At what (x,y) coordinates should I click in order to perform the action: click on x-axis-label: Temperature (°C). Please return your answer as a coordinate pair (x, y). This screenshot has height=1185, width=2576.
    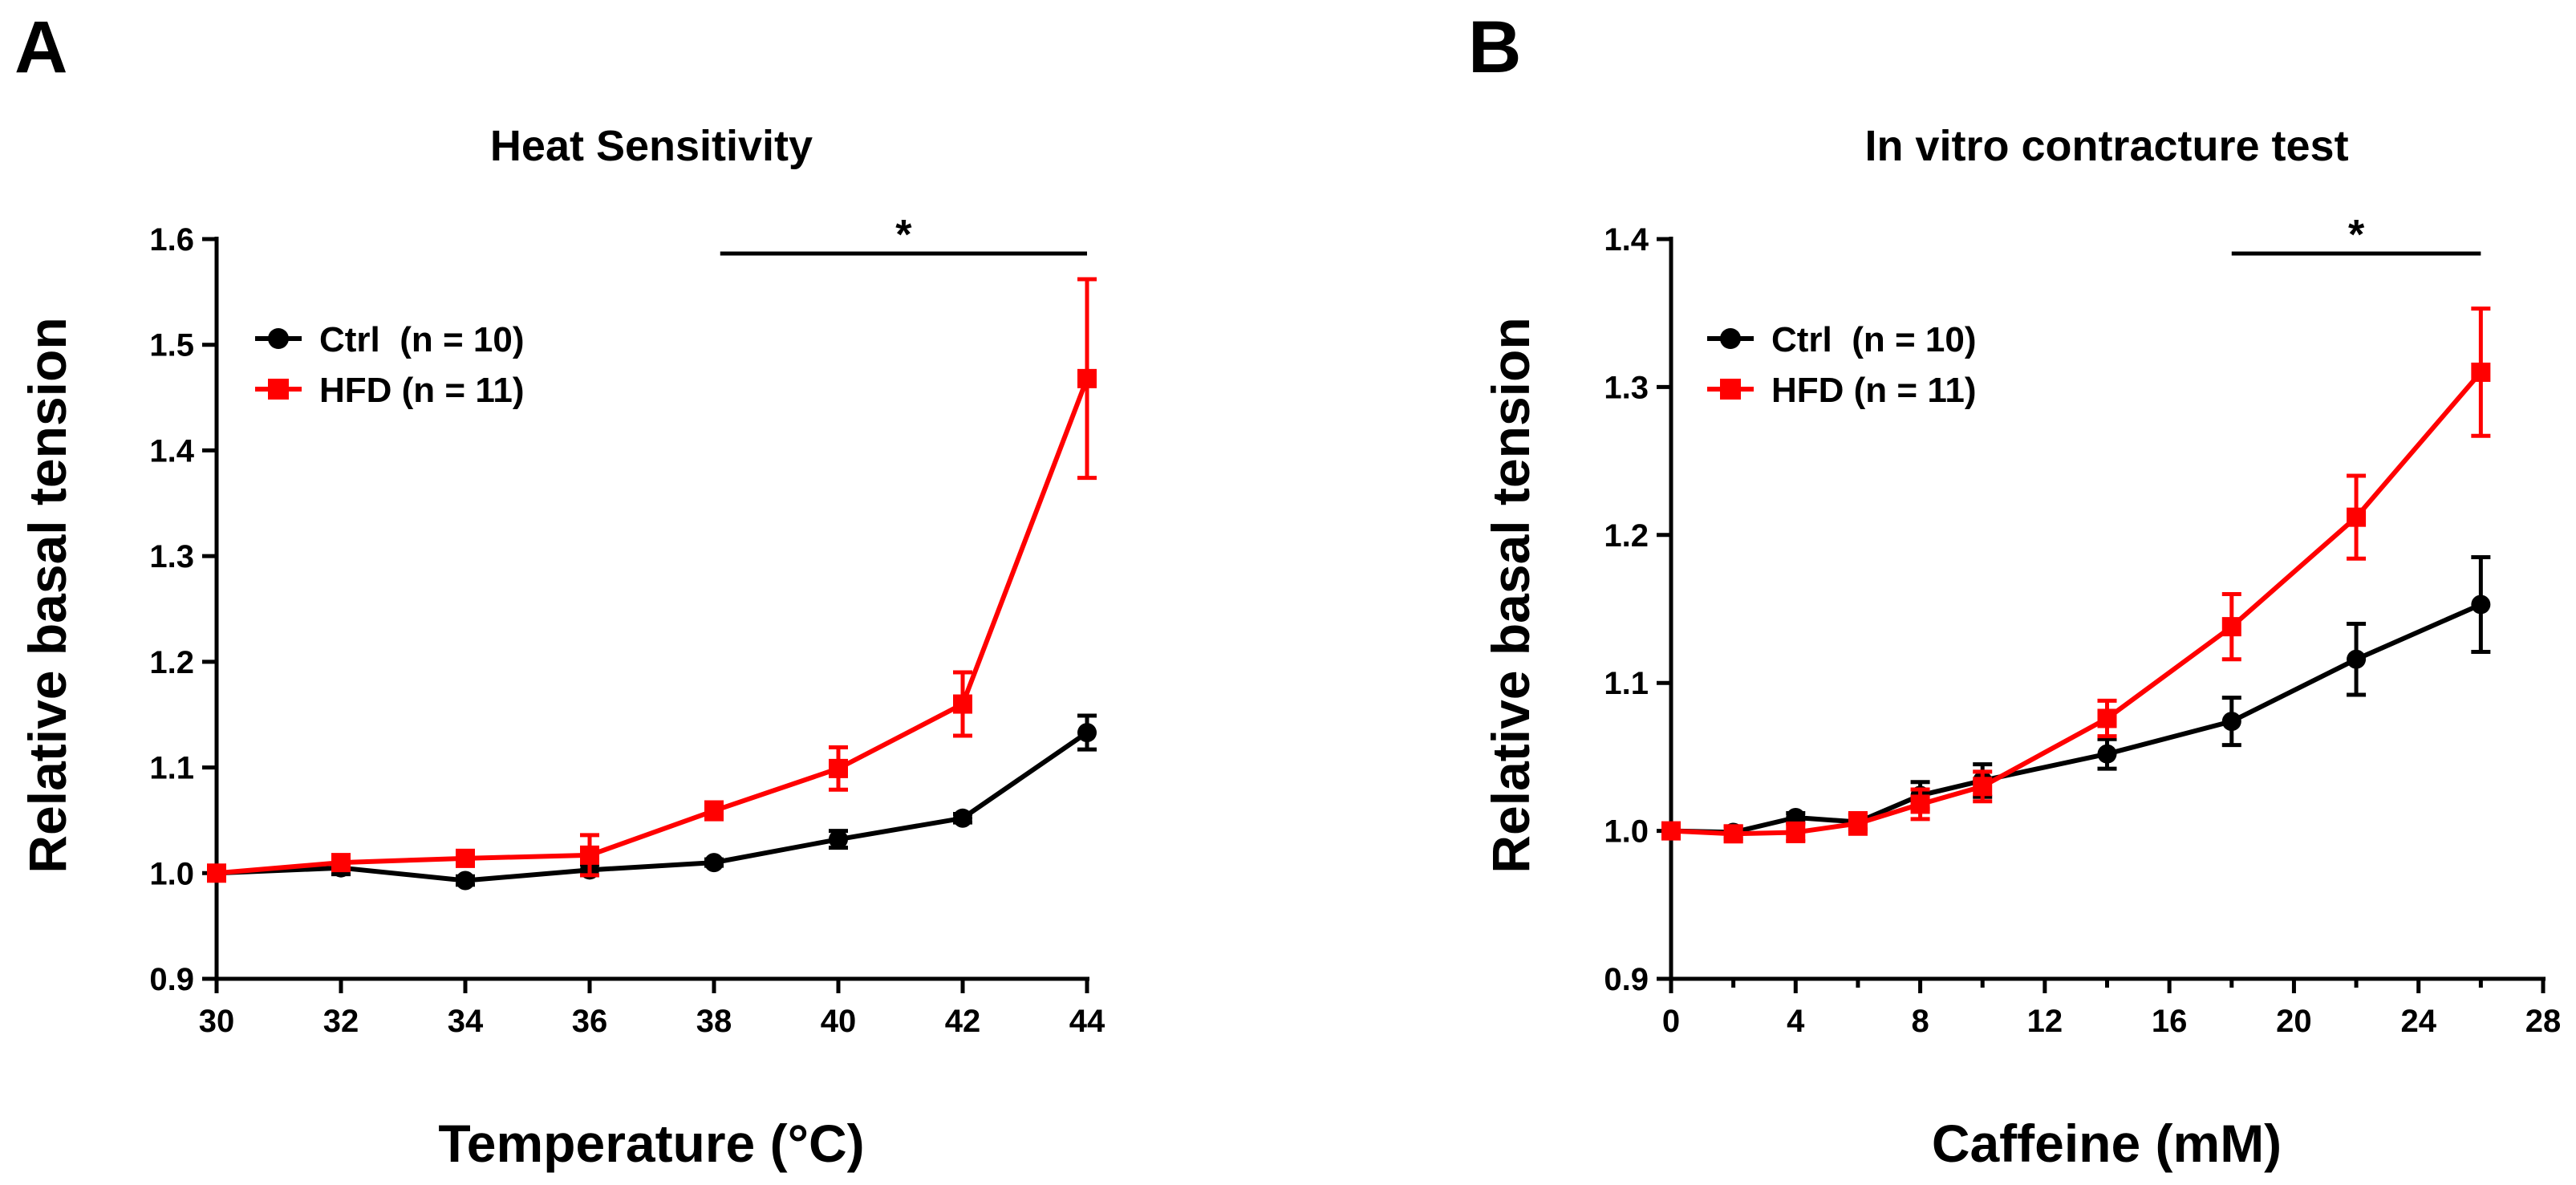
    Looking at the image, I should click on (651, 1143).